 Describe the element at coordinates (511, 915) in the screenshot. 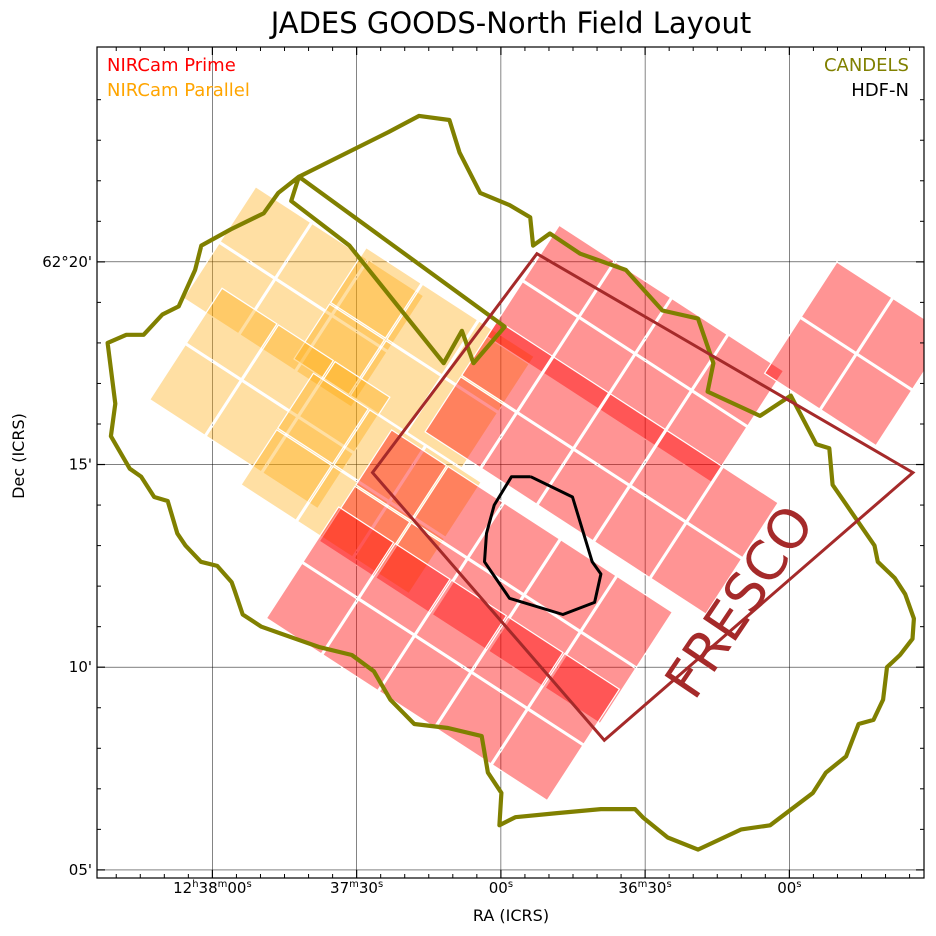

I see `x-axis-label: RA (ICRS)` at that location.